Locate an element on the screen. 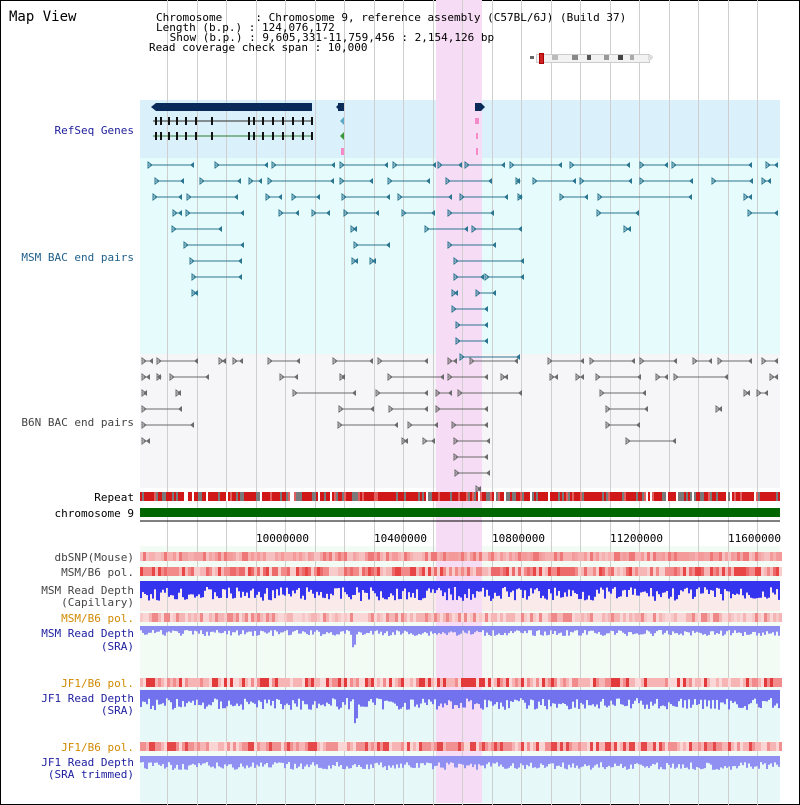 This screenshot has width=800, height=805. dbsnp-label: dbSNP(Mouse) is located at coordinates (94, 557).